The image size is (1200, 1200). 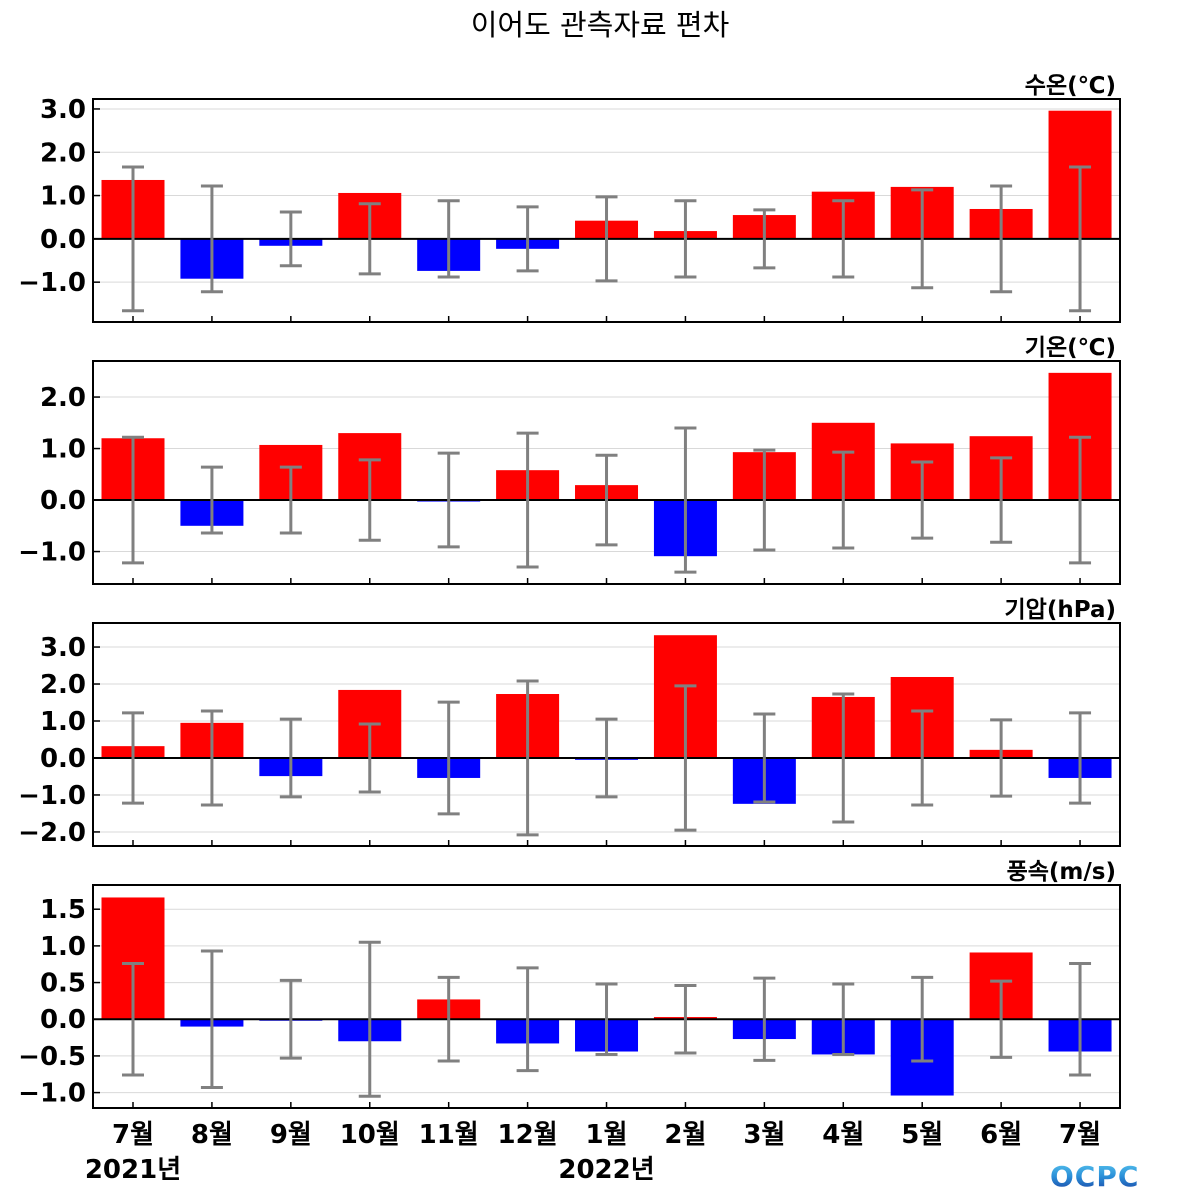 I want to click on panel-label: 기온(℃), so click(x=1070, y=348).